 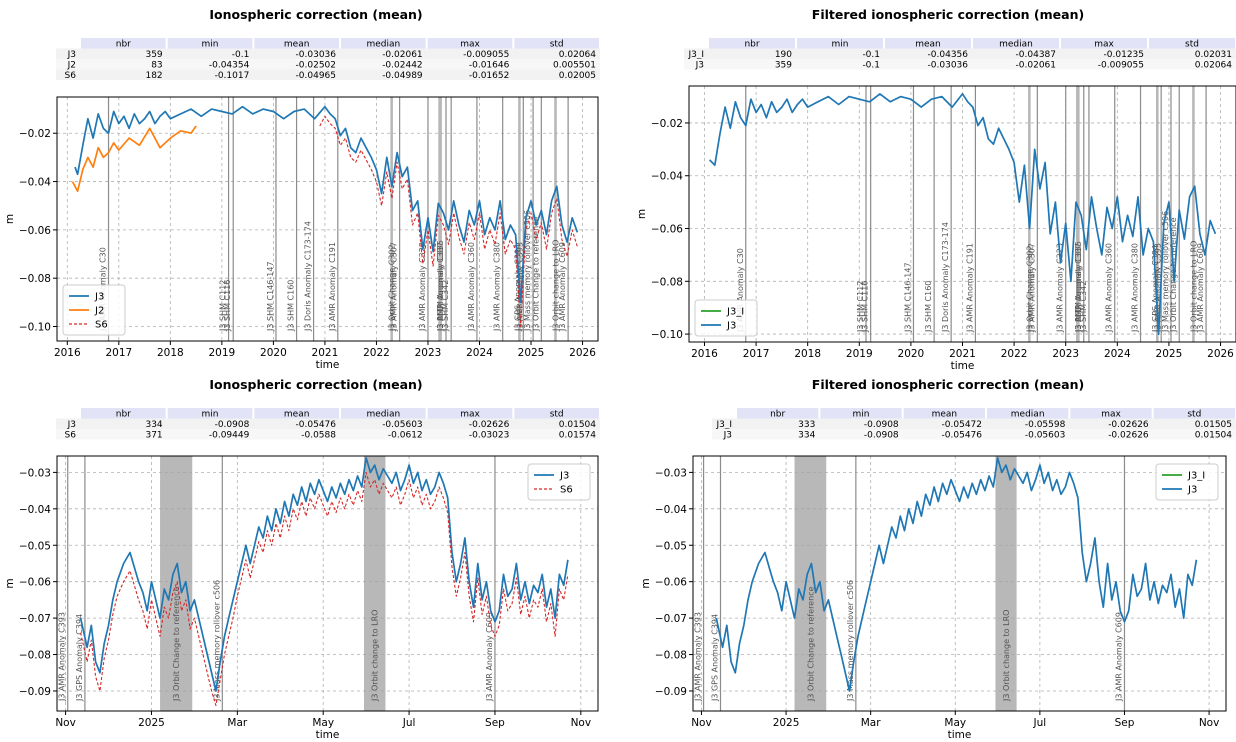 I want to click on table-cell: 359, so click(x=153, y=55).